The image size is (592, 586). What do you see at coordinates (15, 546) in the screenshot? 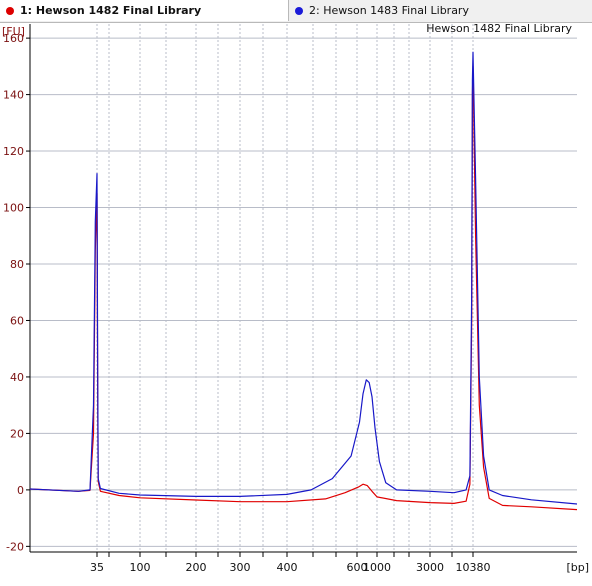
I see `y-tick-label: -20` at bounding box center [15, 546].